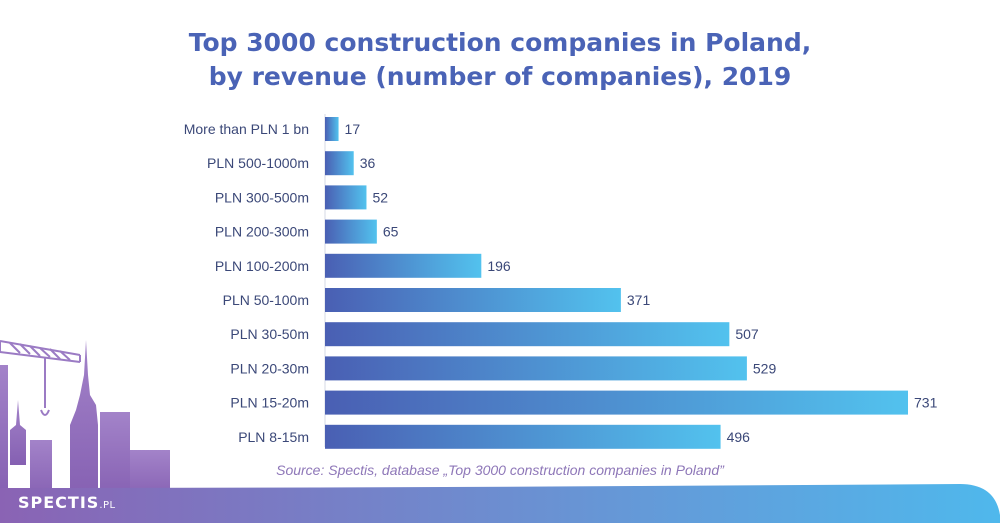  I want to click on category-label-pln-500-1000m: PLN 500-1000m, so click(258, 163).